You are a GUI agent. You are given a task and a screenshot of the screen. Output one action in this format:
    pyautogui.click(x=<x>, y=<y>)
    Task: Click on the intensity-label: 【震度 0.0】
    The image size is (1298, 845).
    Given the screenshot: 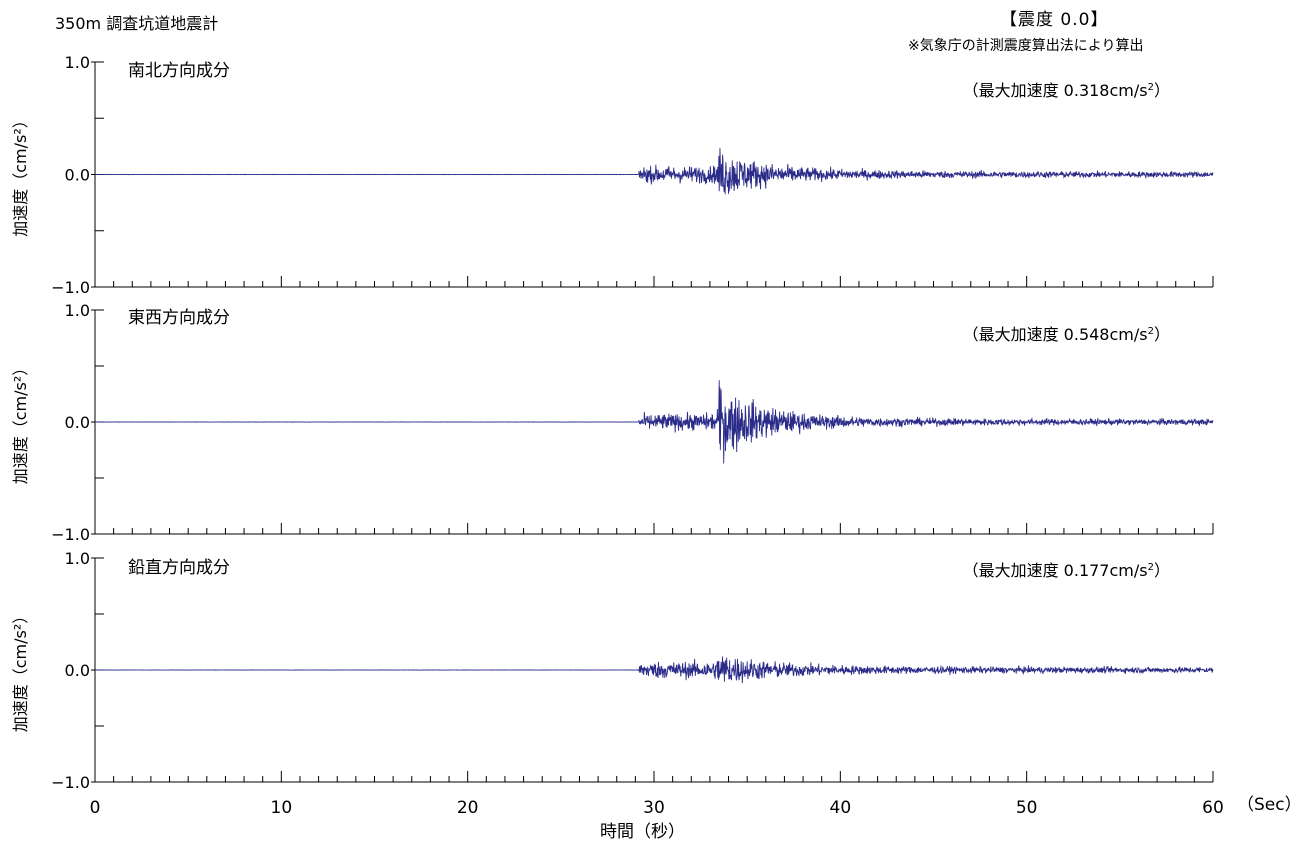 What is the action you would take?
    pyautogui.click(x=1054, y=20)
    